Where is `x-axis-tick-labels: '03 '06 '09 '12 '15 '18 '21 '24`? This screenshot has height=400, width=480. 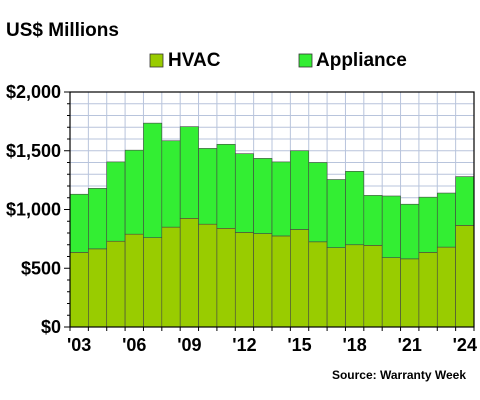
x-axis-tick-labels: '03 '06 '09 '12 '15 '18 '21 '24 is located at coordinates (272, 345).